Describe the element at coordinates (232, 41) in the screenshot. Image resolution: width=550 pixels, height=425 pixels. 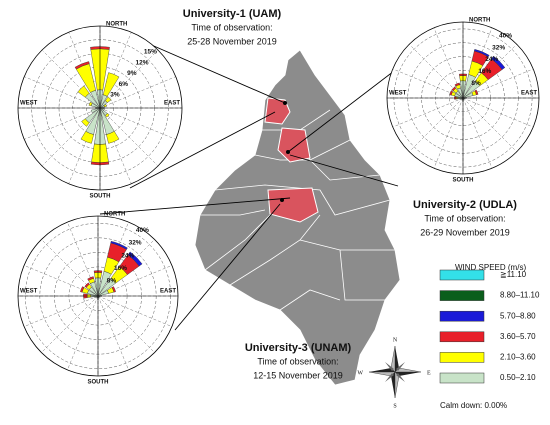
I see `dates: 25-28 November 2019` at that location.